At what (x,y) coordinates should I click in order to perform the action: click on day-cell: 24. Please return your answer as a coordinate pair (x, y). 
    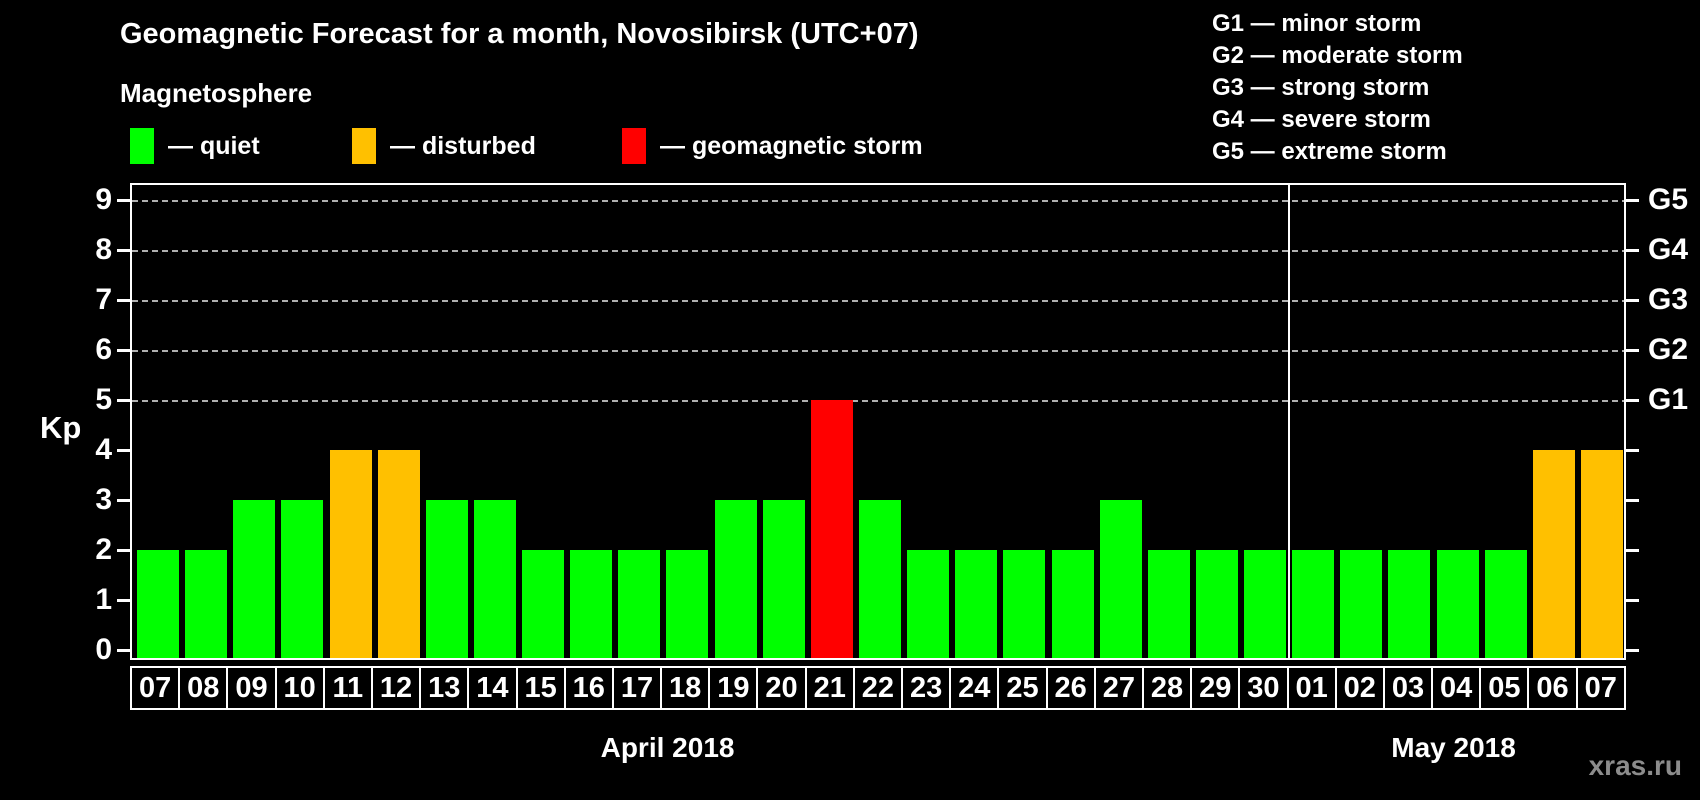
    Looking at the image, I should click on (974, 688).